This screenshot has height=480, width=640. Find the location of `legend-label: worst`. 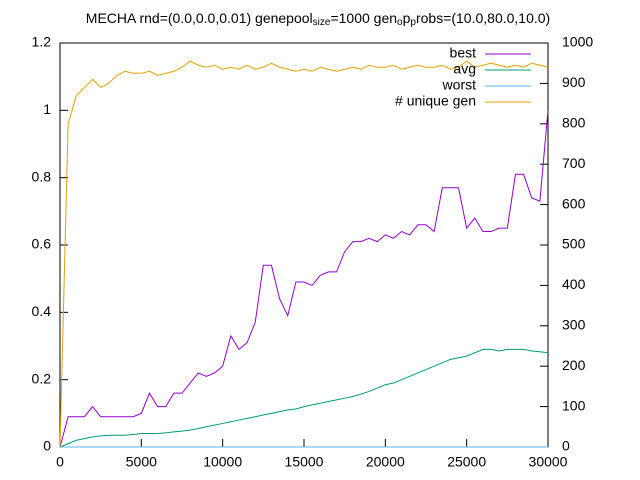

legend-label: worst is located at coordinates (459, 85).